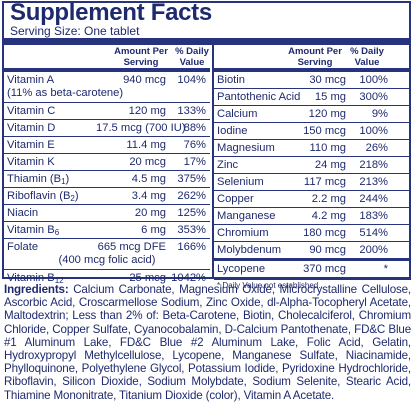 This screenshot has width=415, height=415. Describe the element at coordinates (75, 31) in the screenshot. I see `serving-size: Serving Size: One tablet` at that location.